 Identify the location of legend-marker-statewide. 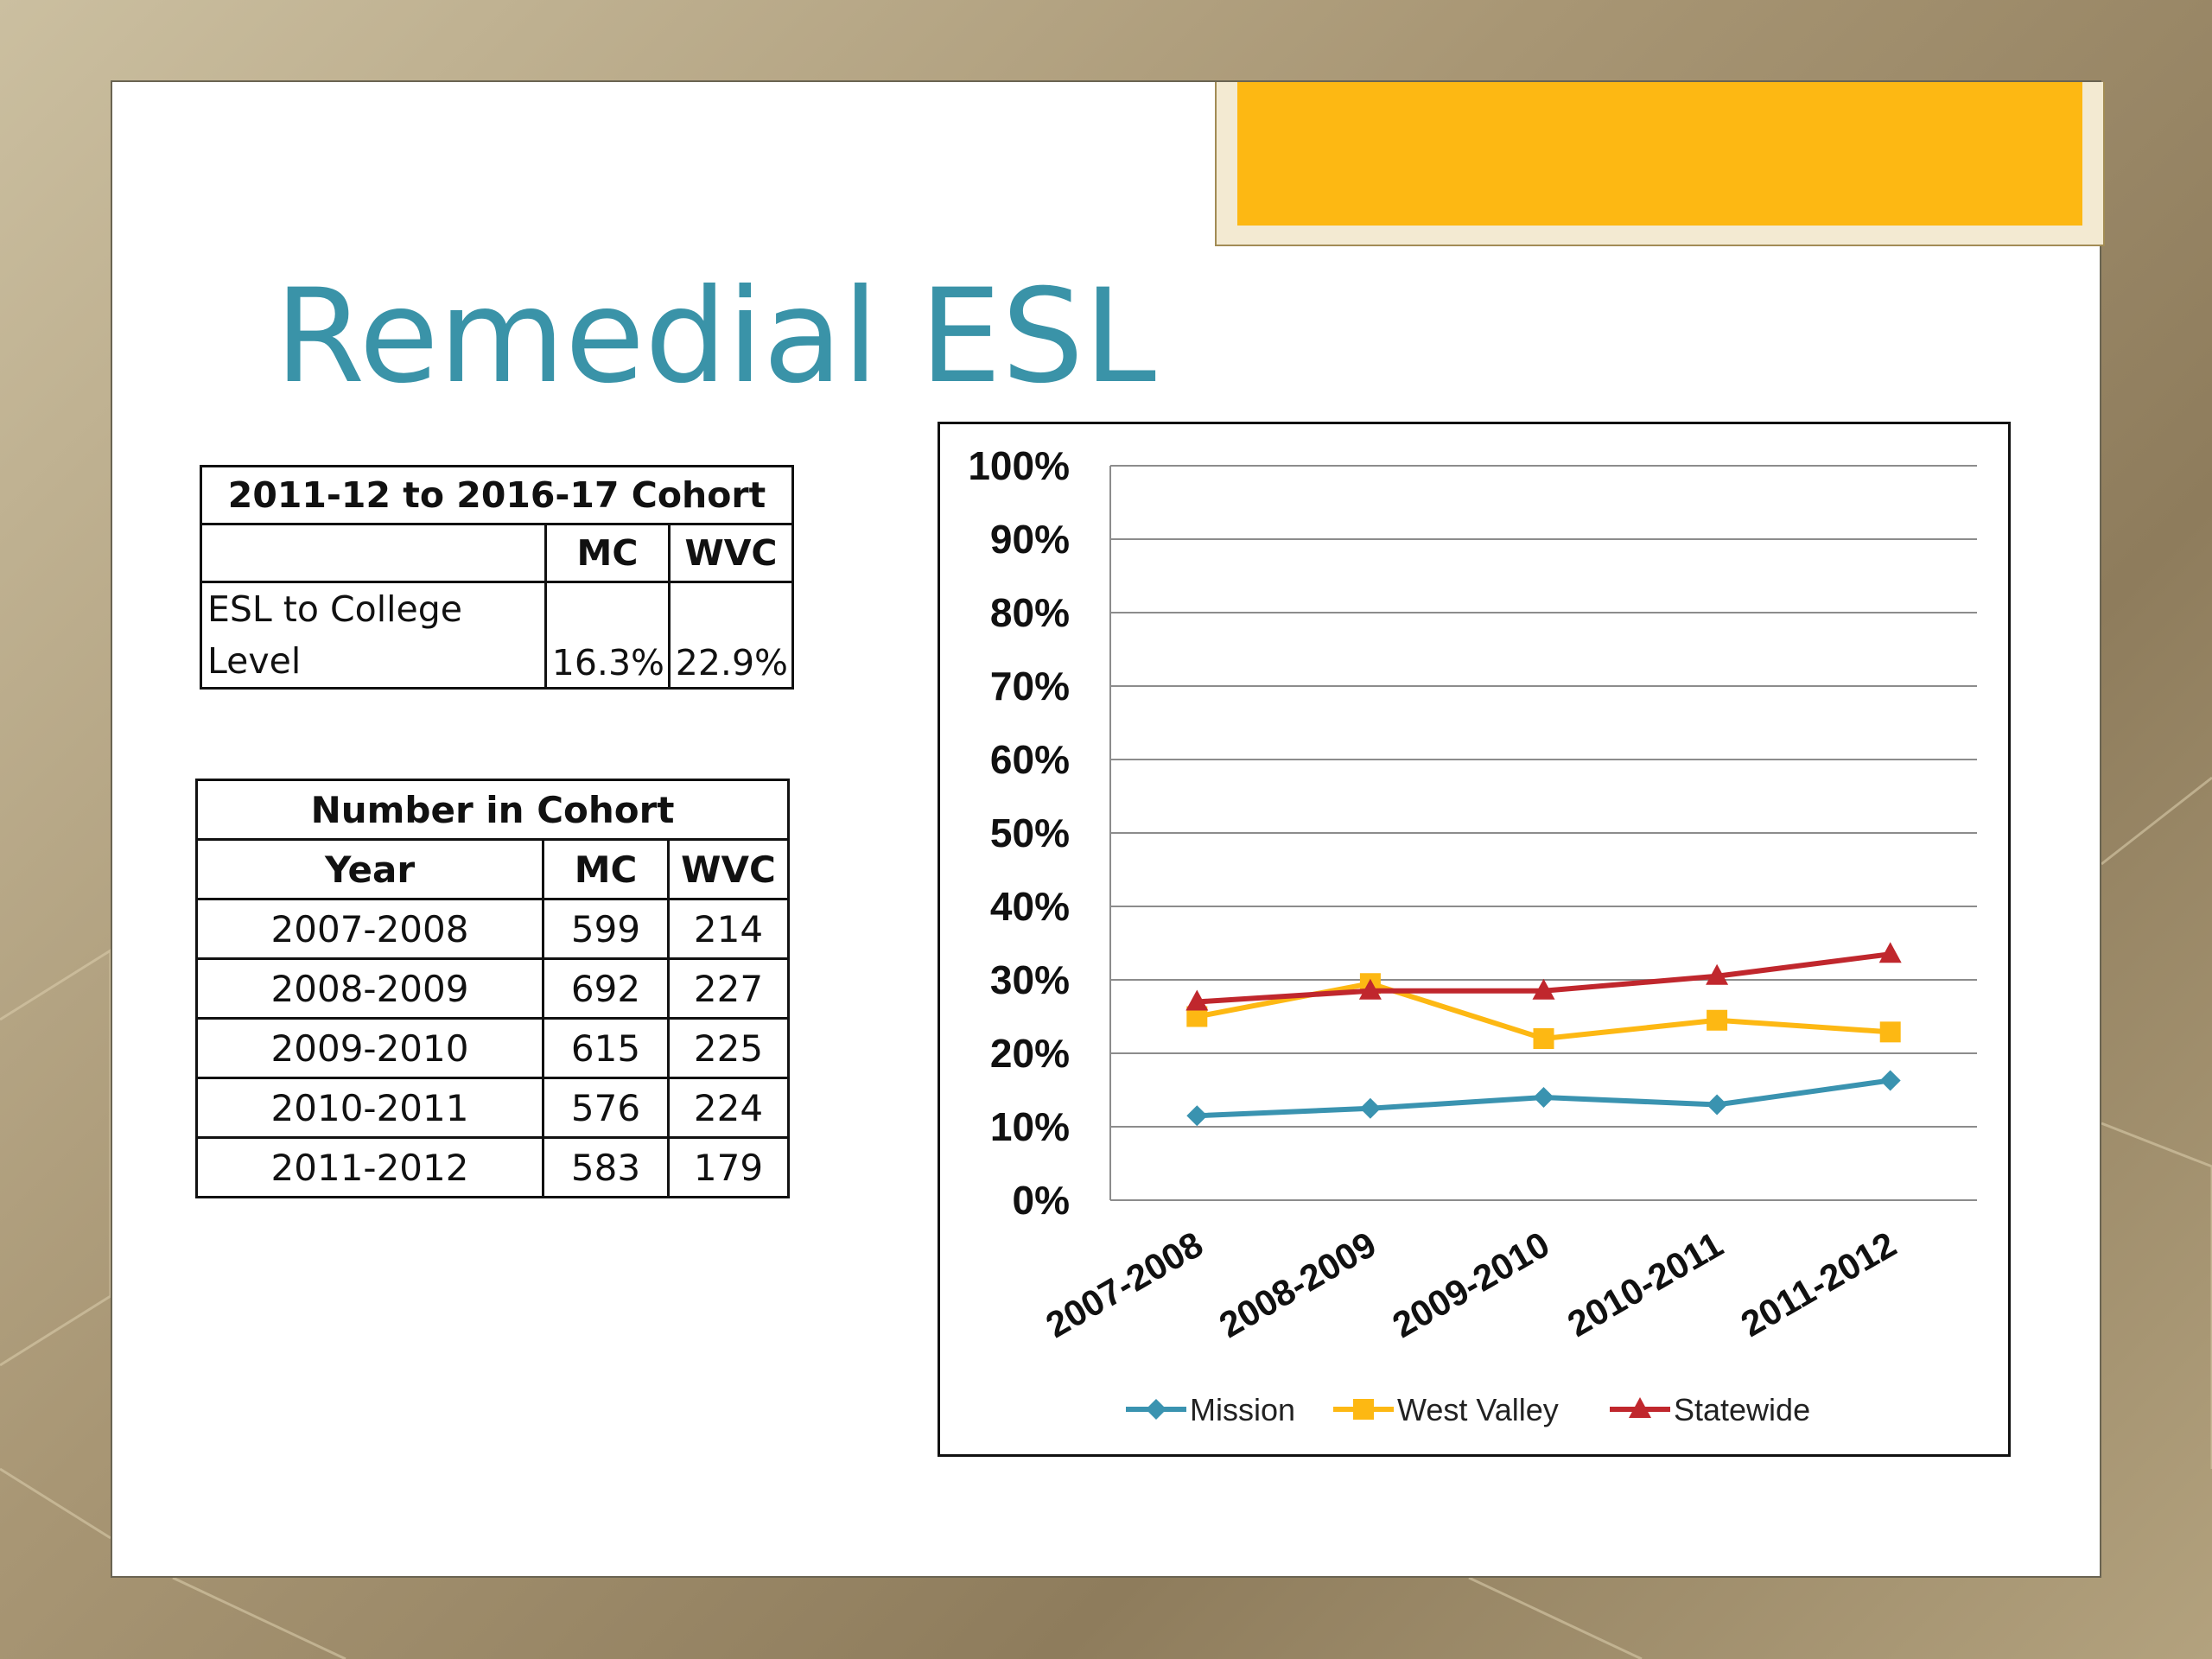
(1640, 1407).